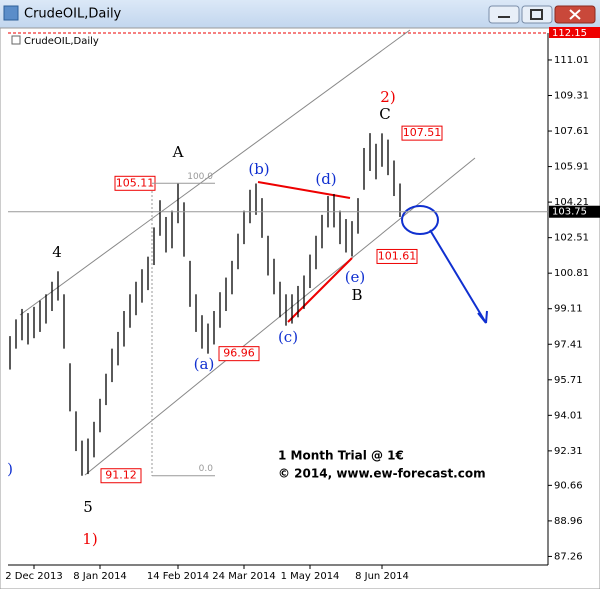  Describe the element at coordinates (571, 167) in the screenshot. I see `y-tick-label: 105.91` at that location.